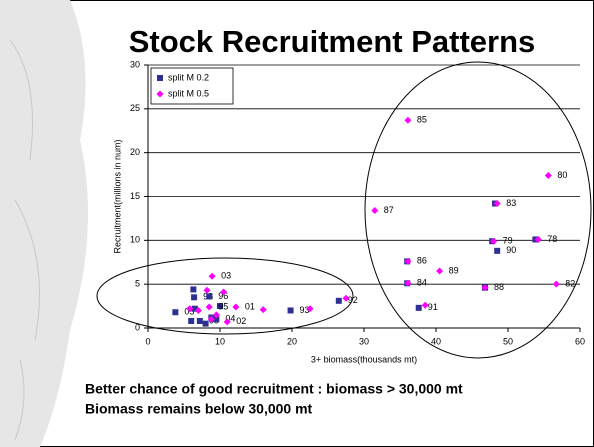 Image resolution: width=594 pixels, height=447 pixels. Describe the element at coordinates (508, 341) in the screenshot. I see `x-tick-label: 50` at that location.